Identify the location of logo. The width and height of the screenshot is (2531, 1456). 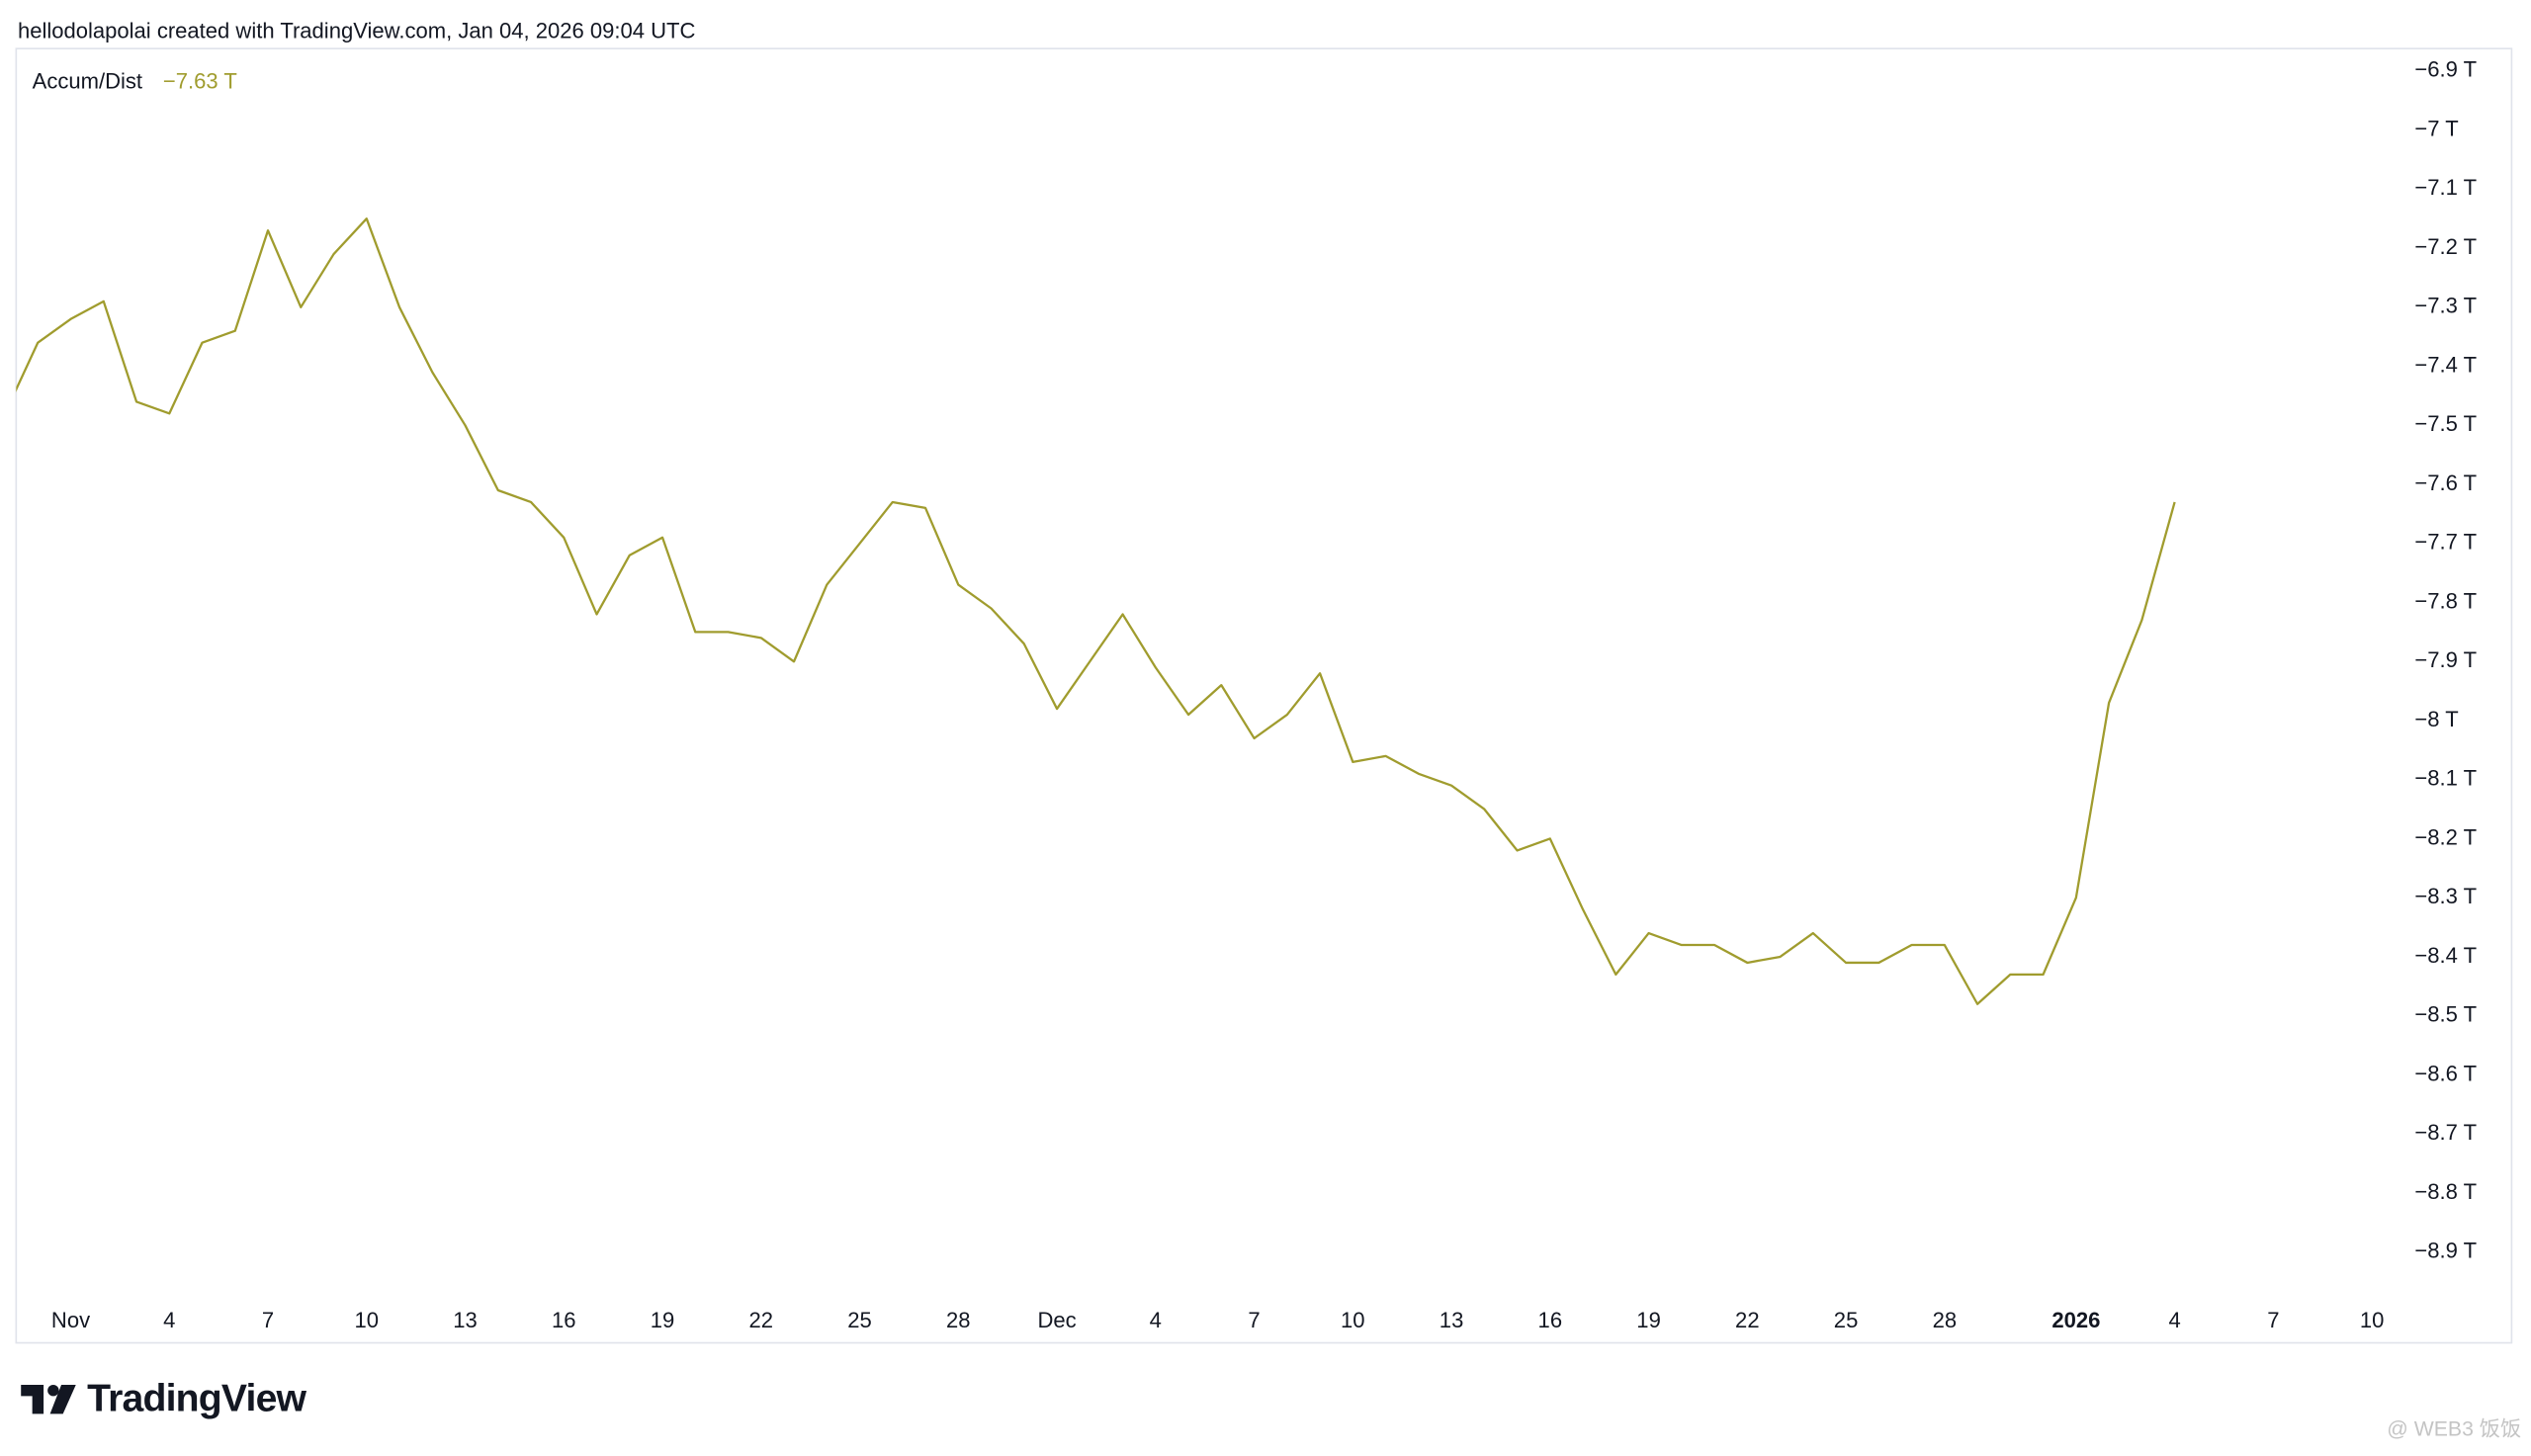
(48, 1399).